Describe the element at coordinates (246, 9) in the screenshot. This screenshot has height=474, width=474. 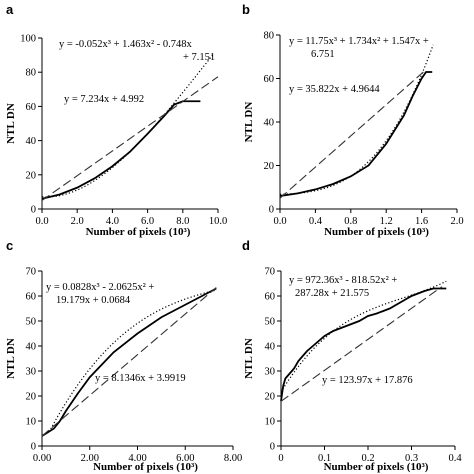
I see `panel-letter: b` at that location.